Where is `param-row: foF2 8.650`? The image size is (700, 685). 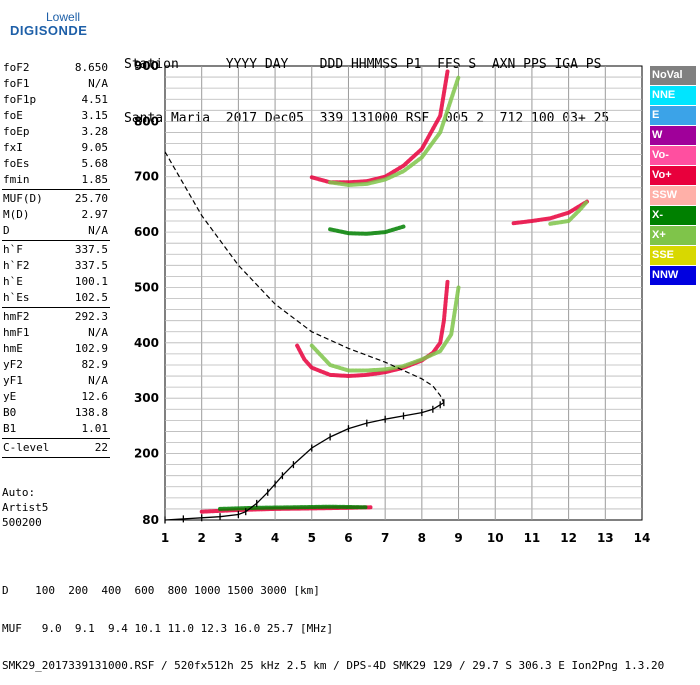 param-row: foF2 8.650 is located at coordinates (56, 68).